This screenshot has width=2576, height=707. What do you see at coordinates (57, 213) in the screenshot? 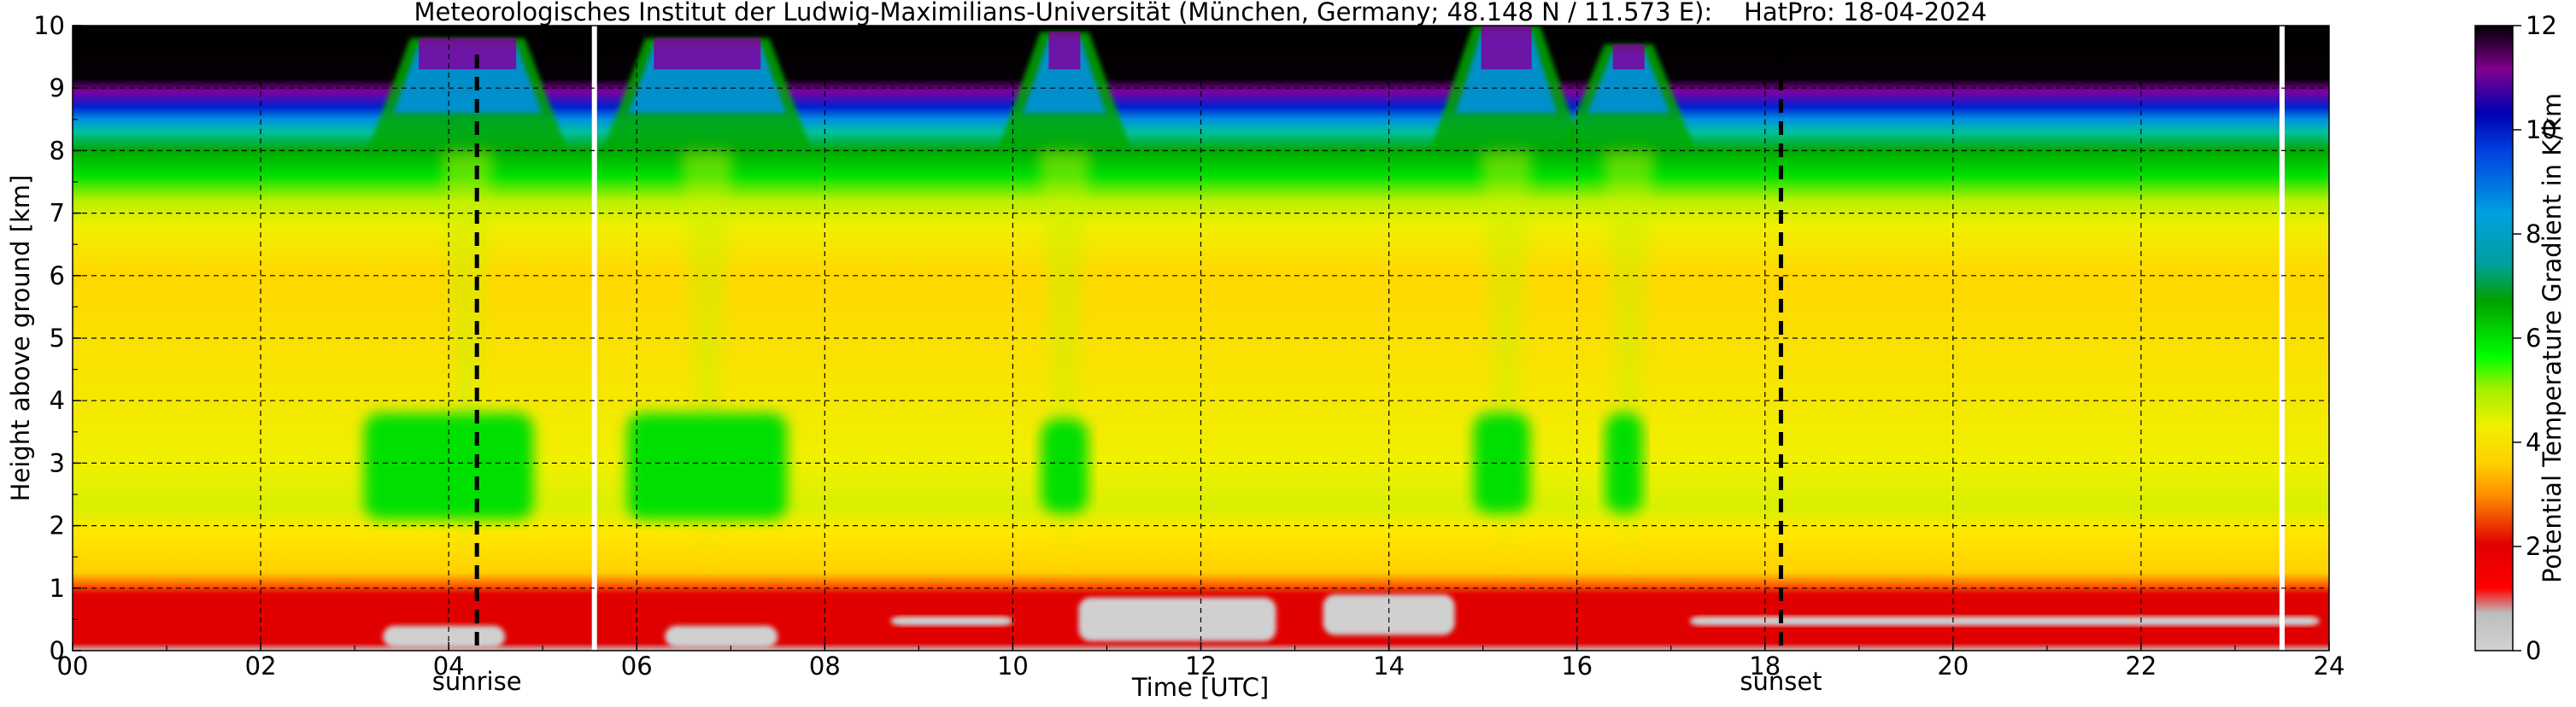
I see `y-tick-label: 7` at bounding box center [57, 213].